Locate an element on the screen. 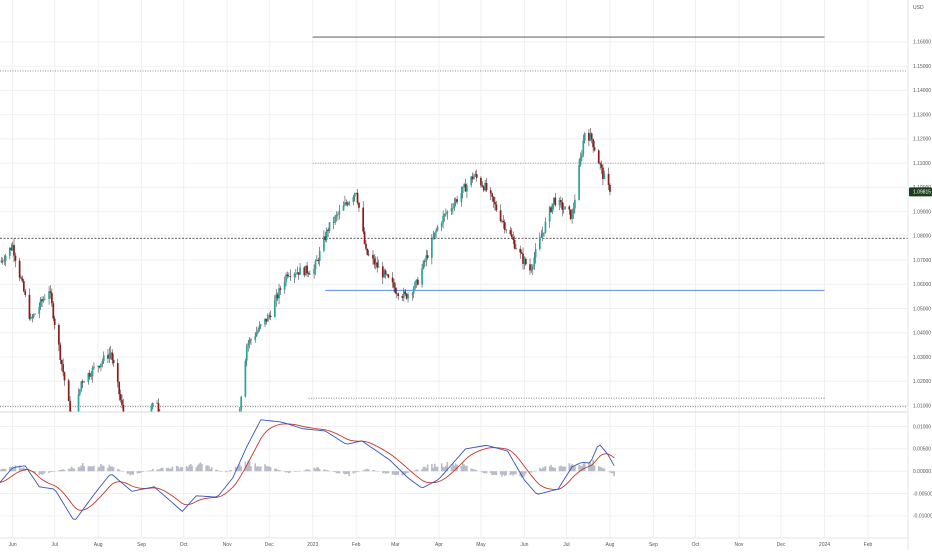  time-tick-label: Jul is located at coordinates (54, 545).